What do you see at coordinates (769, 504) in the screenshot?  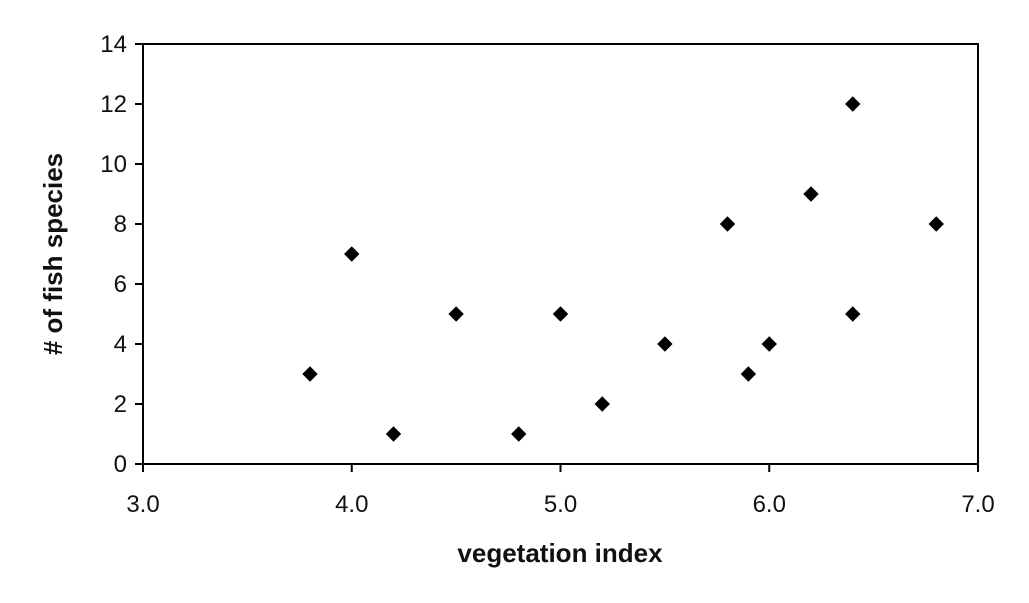 I see `x-tick-label: 6.0` at bounding box center [769, 504].